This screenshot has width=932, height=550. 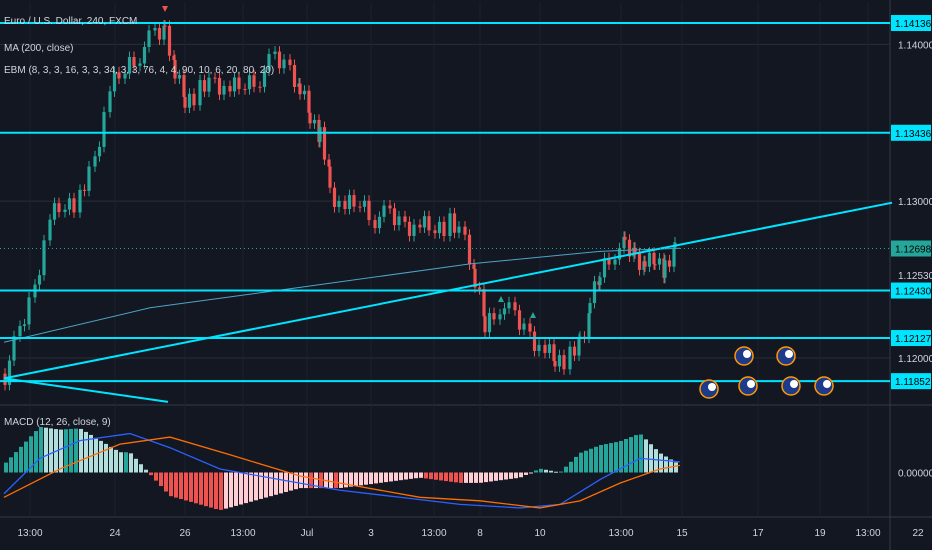 I want to click on xtick-label: 17, so click(x=758, y=533).